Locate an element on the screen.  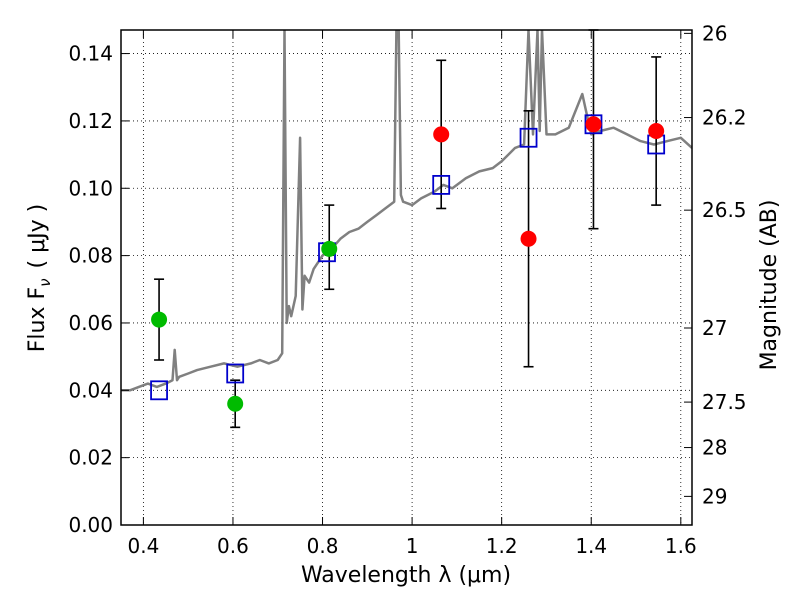
y2-tick-label: 29 is located at coordinates (714, 496).